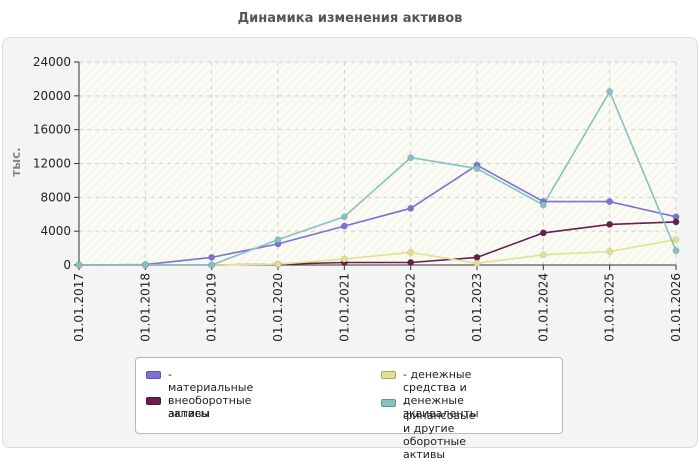 This screenshot has width=700, height=461. I want to click on y-axis-label: тыс., so click(16, 161).